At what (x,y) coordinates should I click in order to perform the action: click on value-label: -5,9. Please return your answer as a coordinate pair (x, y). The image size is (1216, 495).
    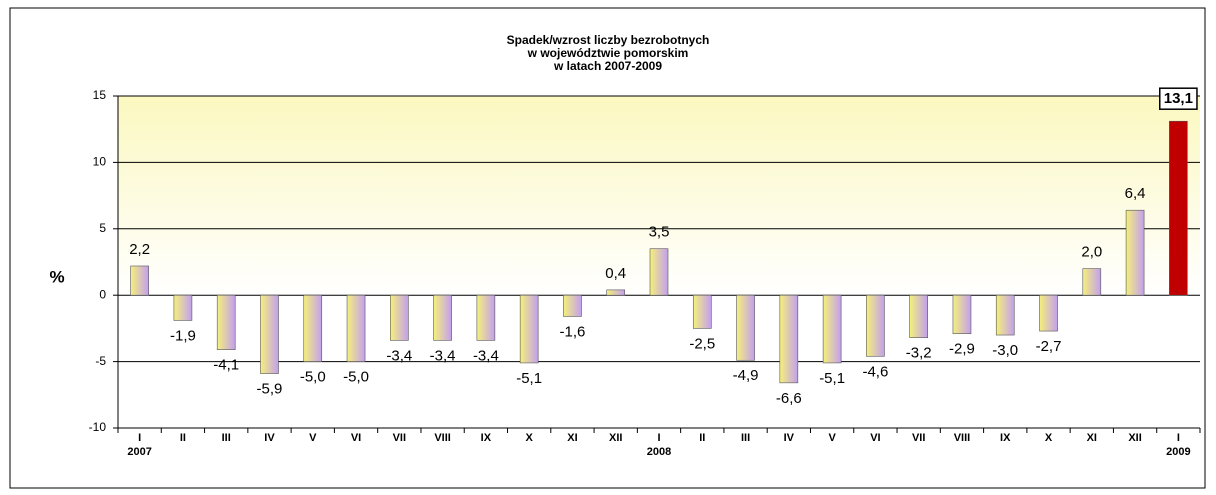
    Looking at the image, I should click on (270, 389).